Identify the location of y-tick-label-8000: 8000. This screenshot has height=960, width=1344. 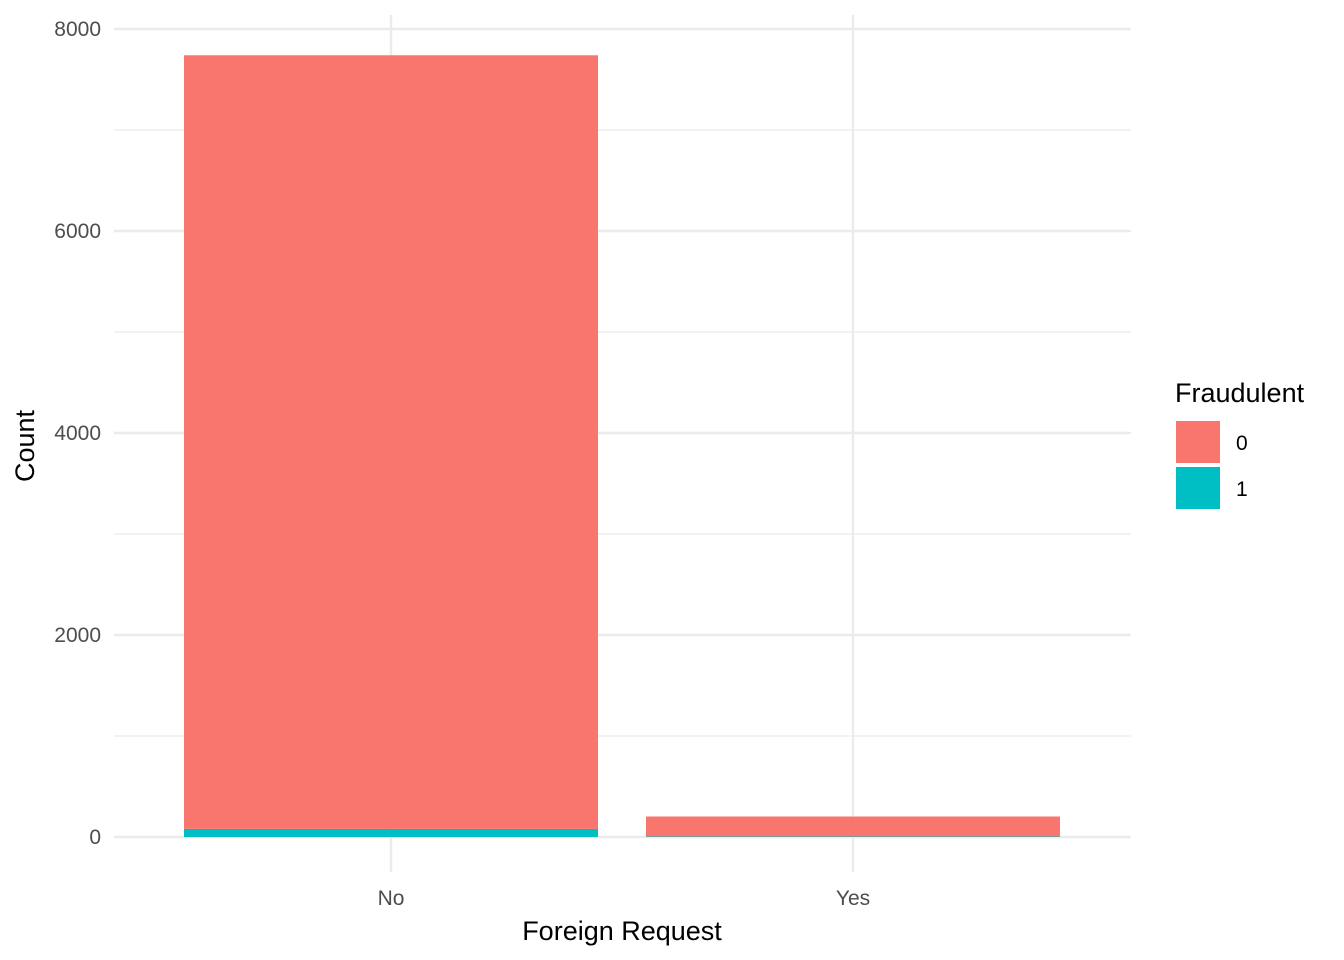
(77, 29).